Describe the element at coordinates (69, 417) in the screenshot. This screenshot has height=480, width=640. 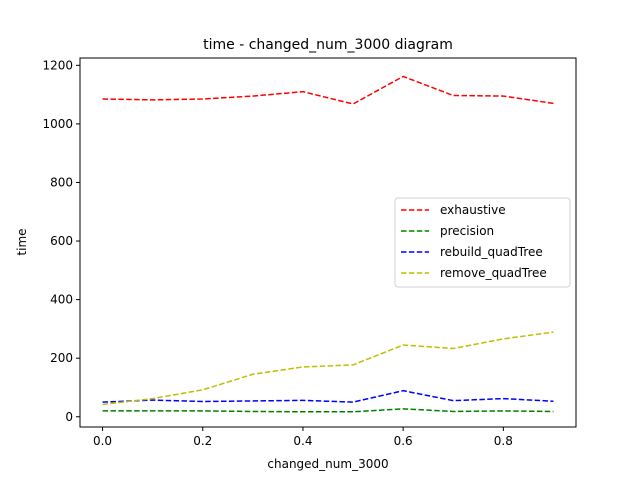
I see `y-tick-label: 0` at that location.